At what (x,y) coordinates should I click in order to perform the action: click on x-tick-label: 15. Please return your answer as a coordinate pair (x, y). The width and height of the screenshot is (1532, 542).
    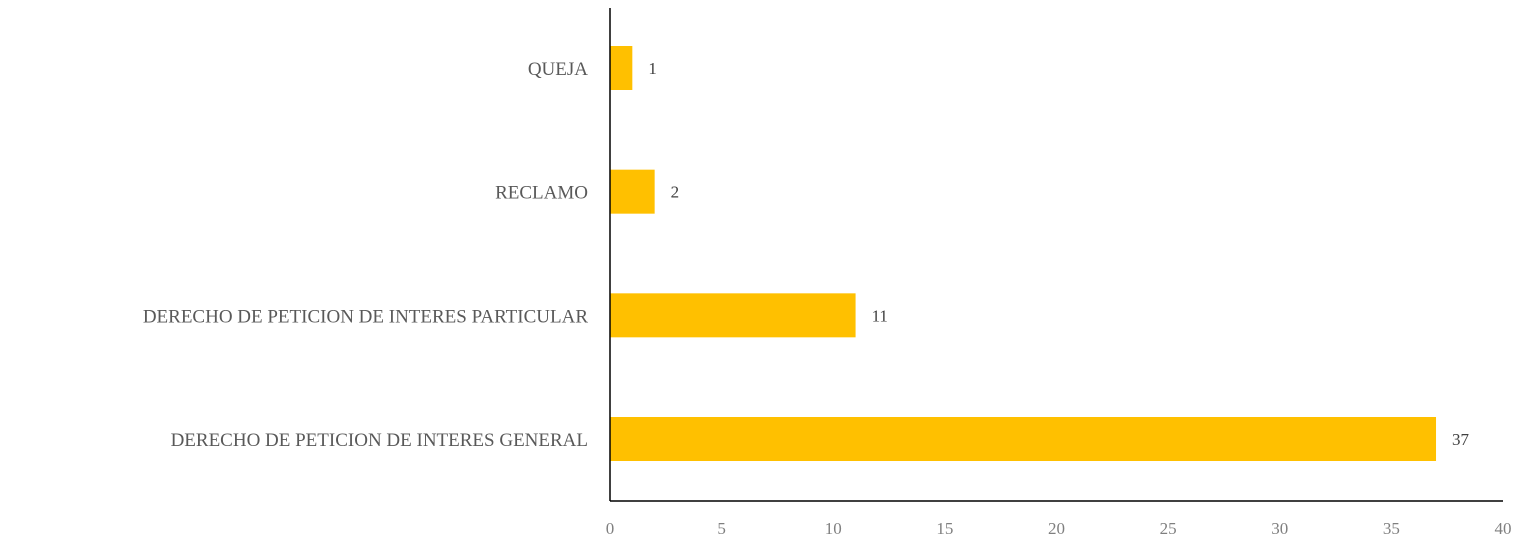
    Looking at the image, I should click on (944, 528).